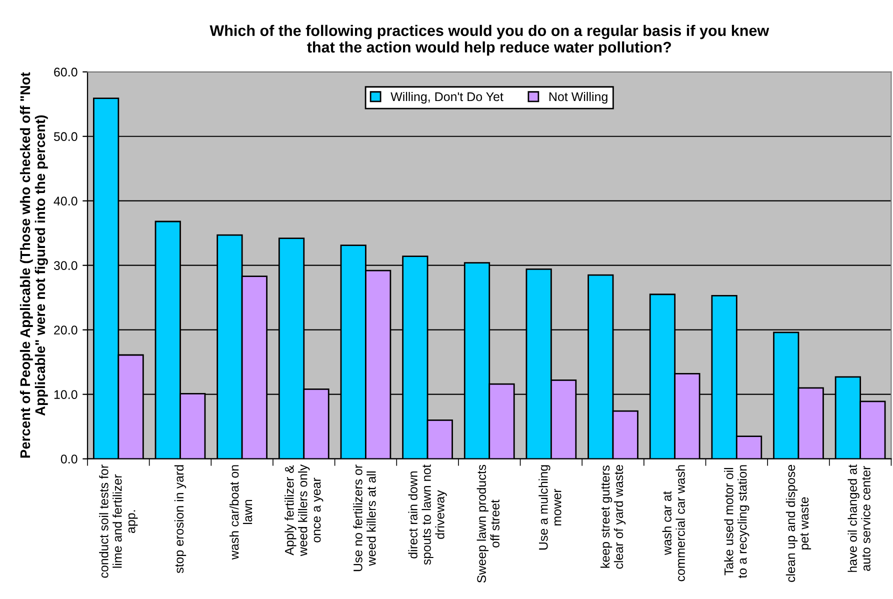  I want to click on x-tick-label: Sweep lawn products off street, so click(488, 523).